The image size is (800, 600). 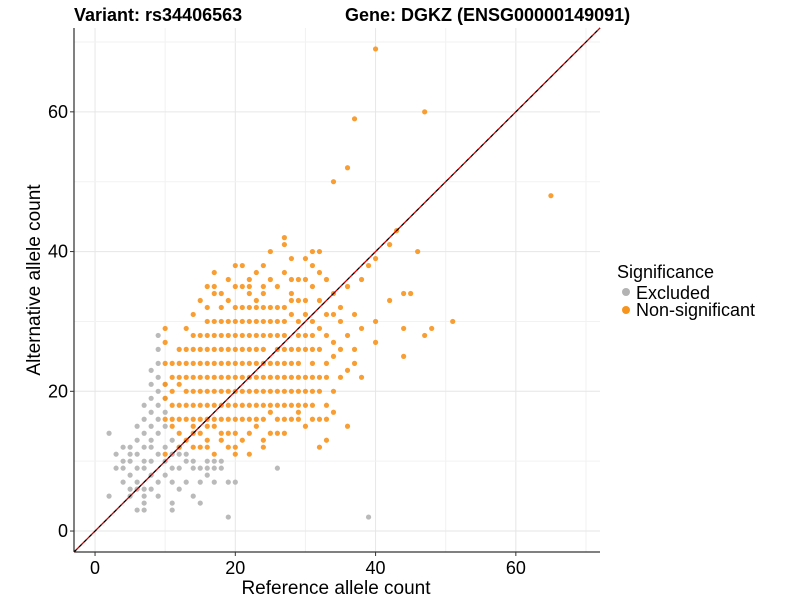 What do you see at coordinates (376, 568) in the screenshot?
I see `x-tick-label: 40` at bounding box center [376, 568].